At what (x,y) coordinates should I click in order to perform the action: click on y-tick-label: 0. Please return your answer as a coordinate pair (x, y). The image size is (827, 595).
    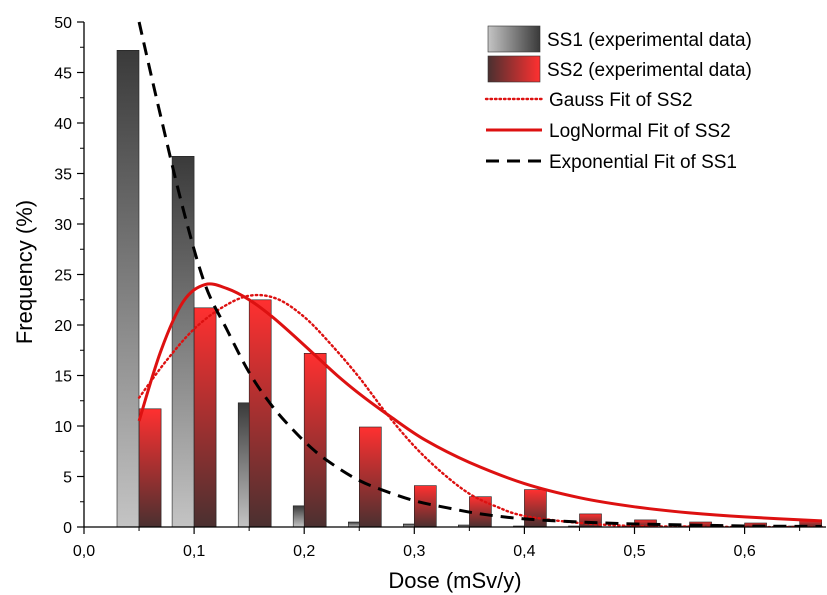
    Looking at the image, I should click on (67, 528).